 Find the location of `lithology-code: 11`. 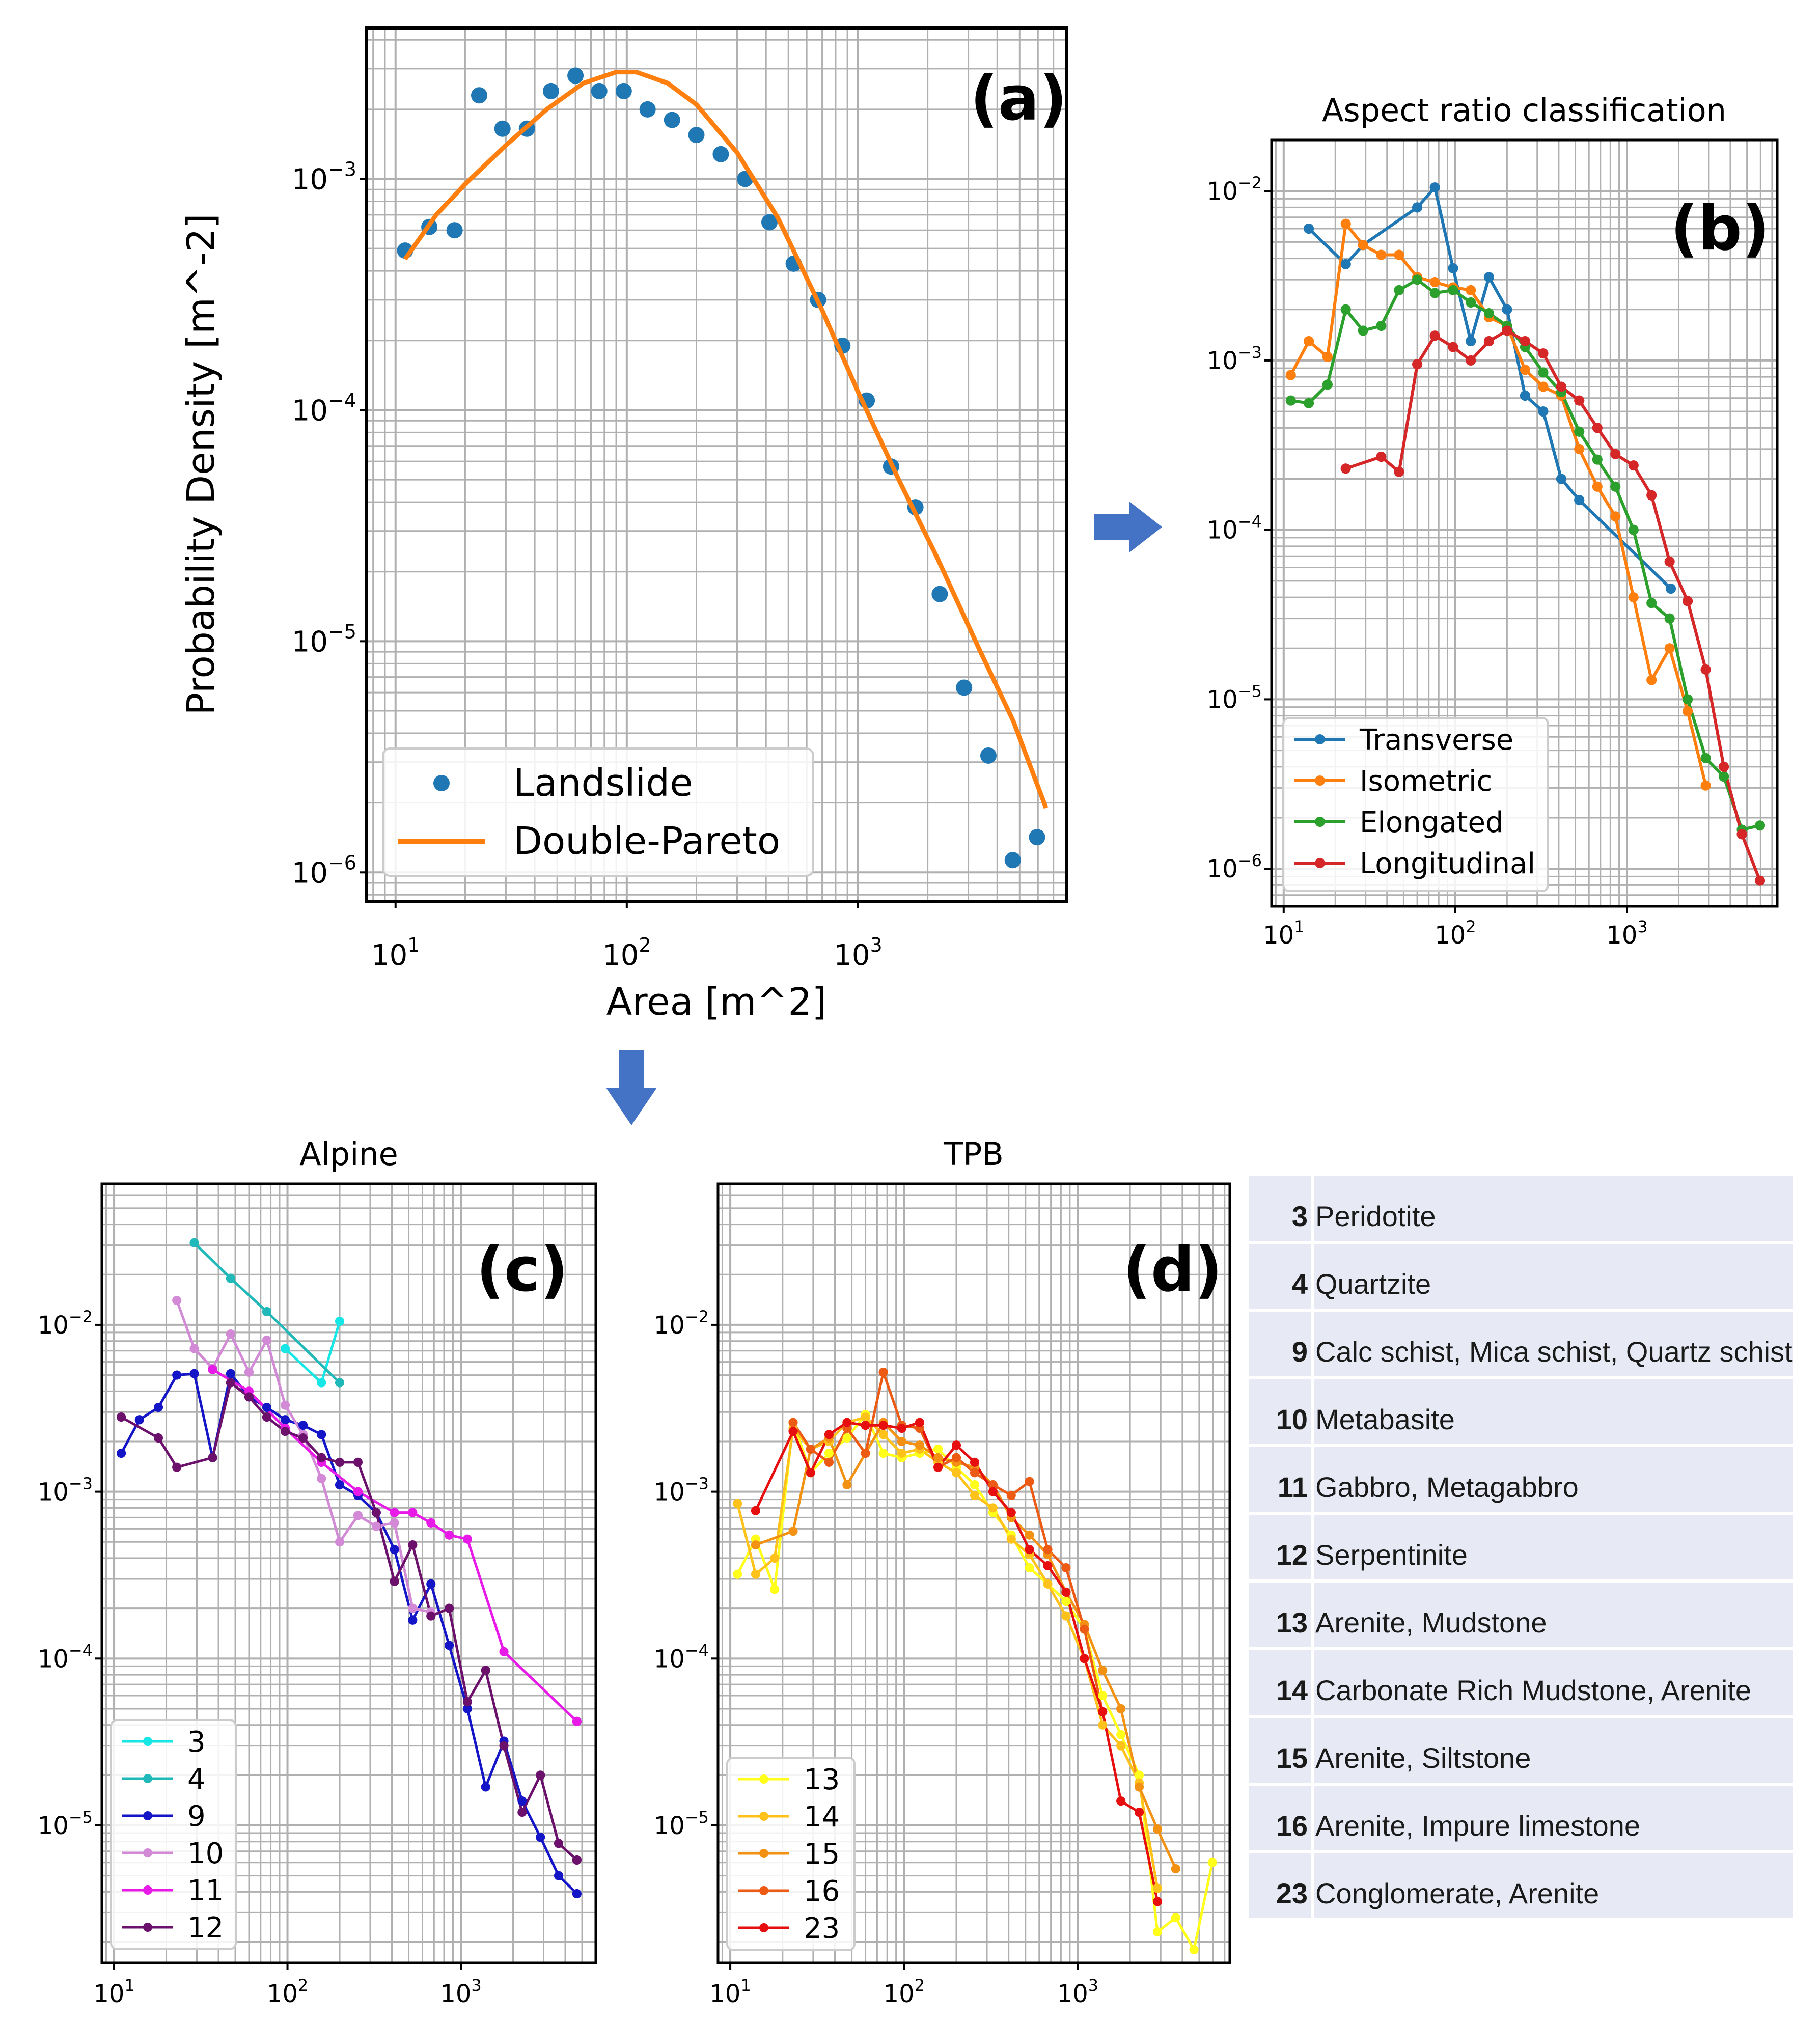

lithology-code: 11 is located at coordinates (1293, 1487).